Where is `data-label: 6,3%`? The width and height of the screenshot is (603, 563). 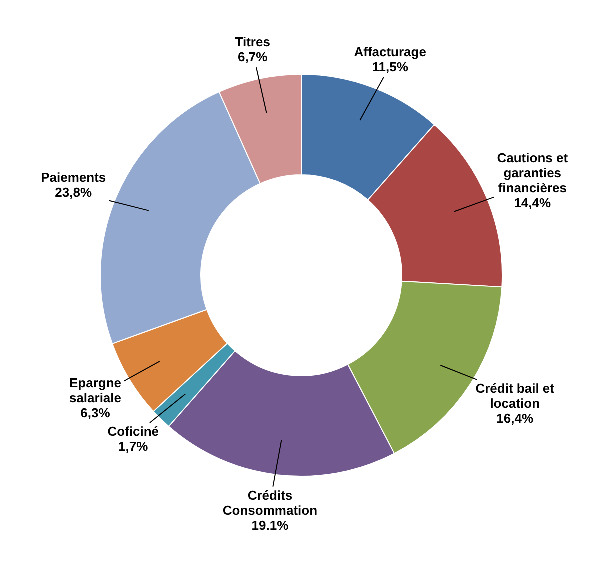
data-label: 6,3% is located at coordinates (95, 412).